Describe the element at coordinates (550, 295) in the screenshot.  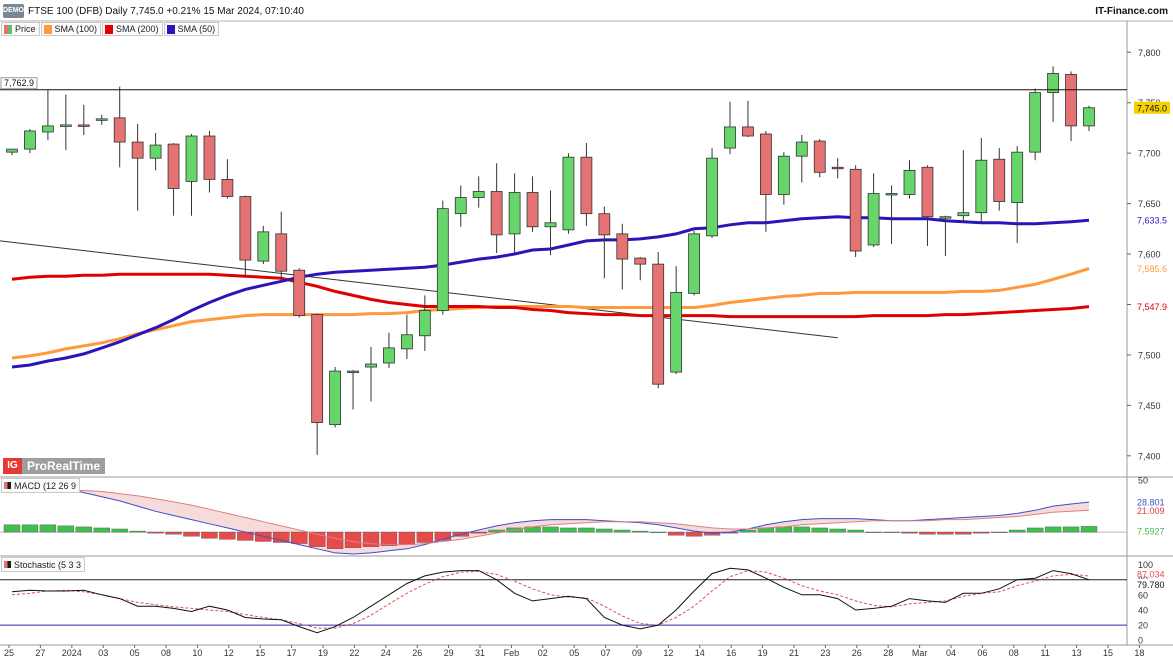
I see `sma200-line` at that location.